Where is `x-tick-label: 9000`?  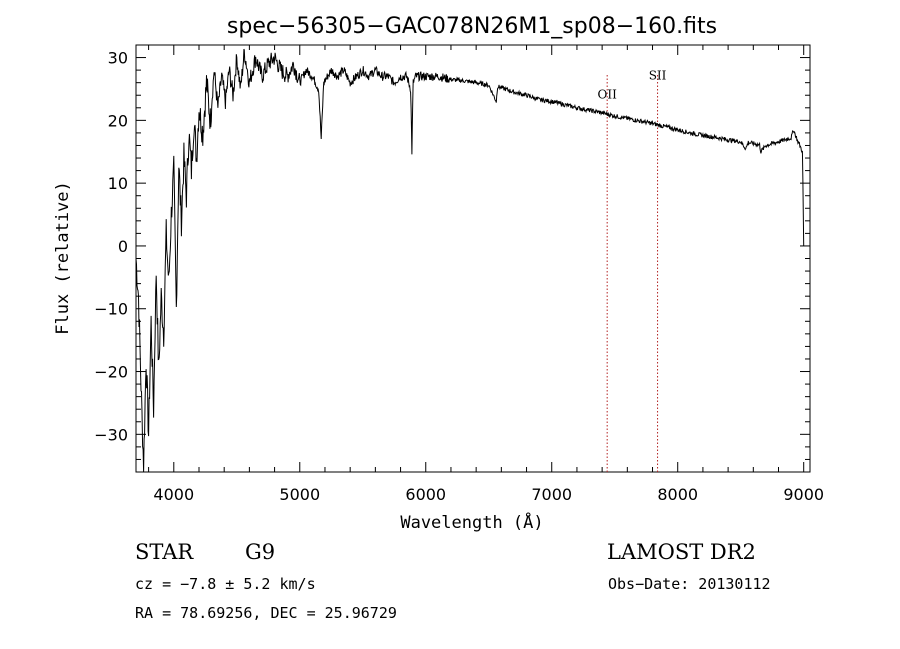 x-tick-label: 9000 is located at coordinates (803, 494).